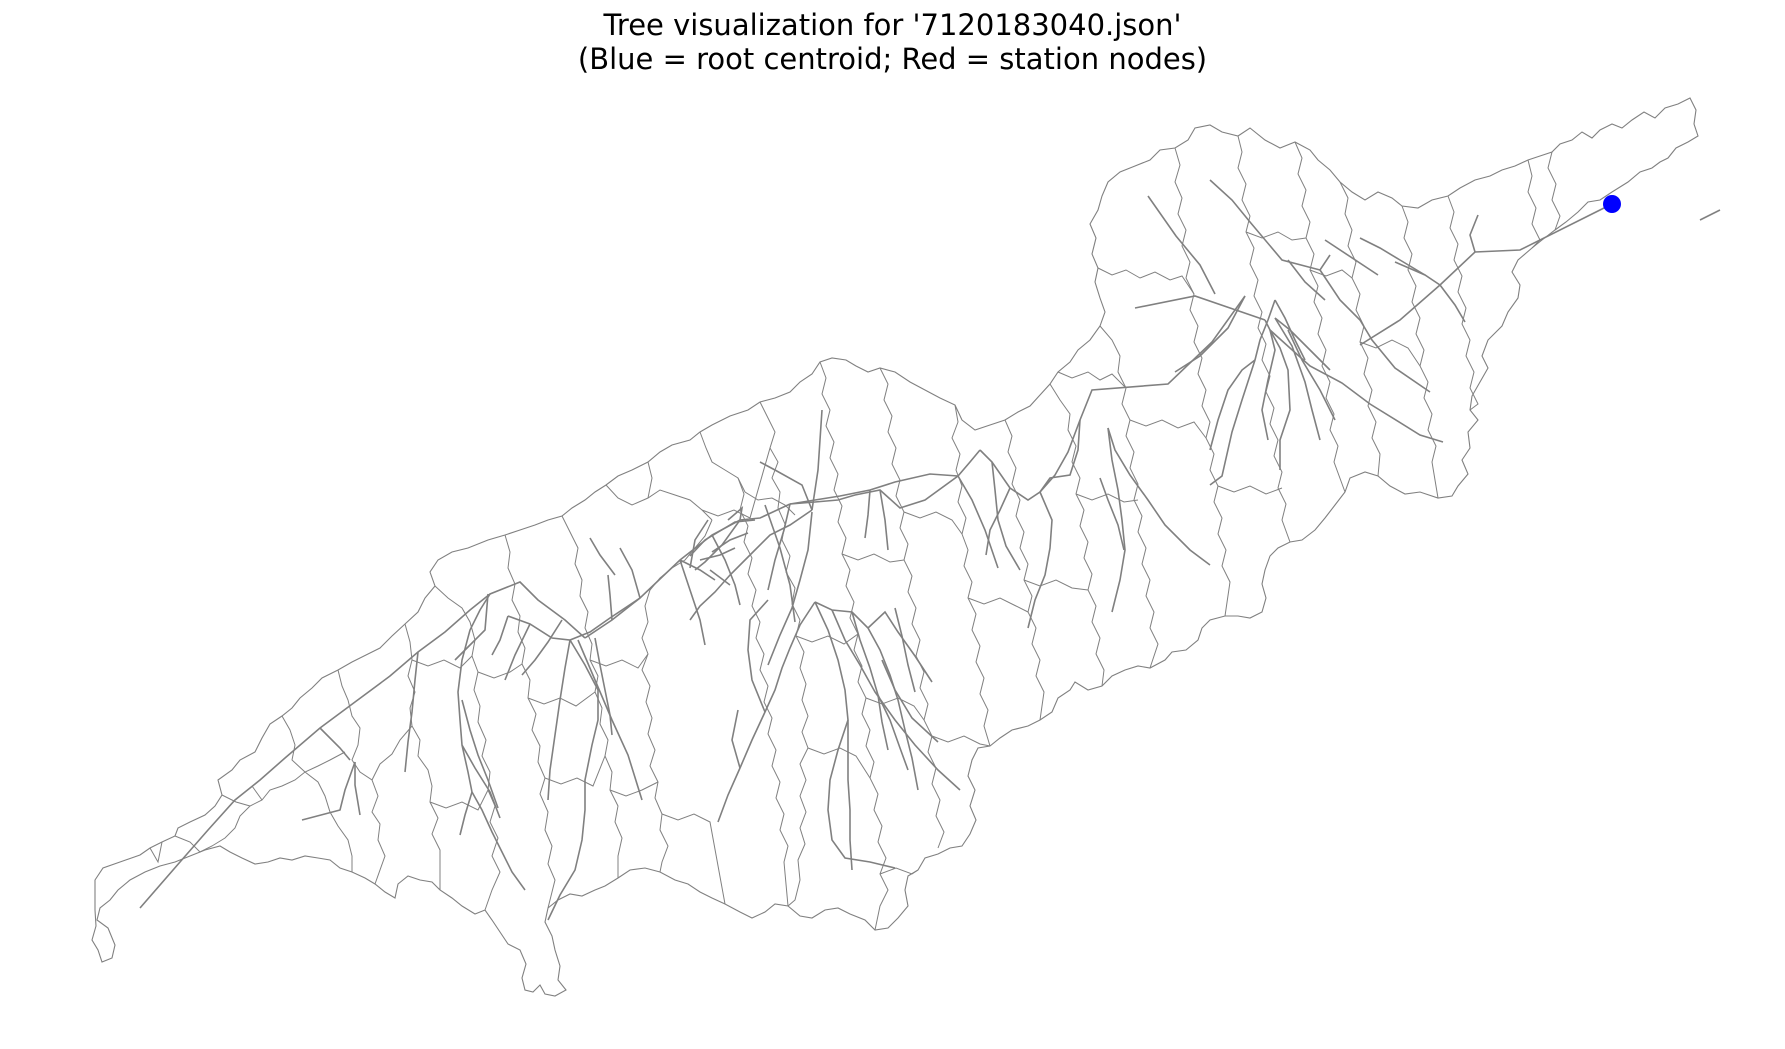 This screenshot has height=1049, width=1785. Describe the element at coordinates (1612, 204) in the screenshot. I see `root-centroid-marker` at that location.